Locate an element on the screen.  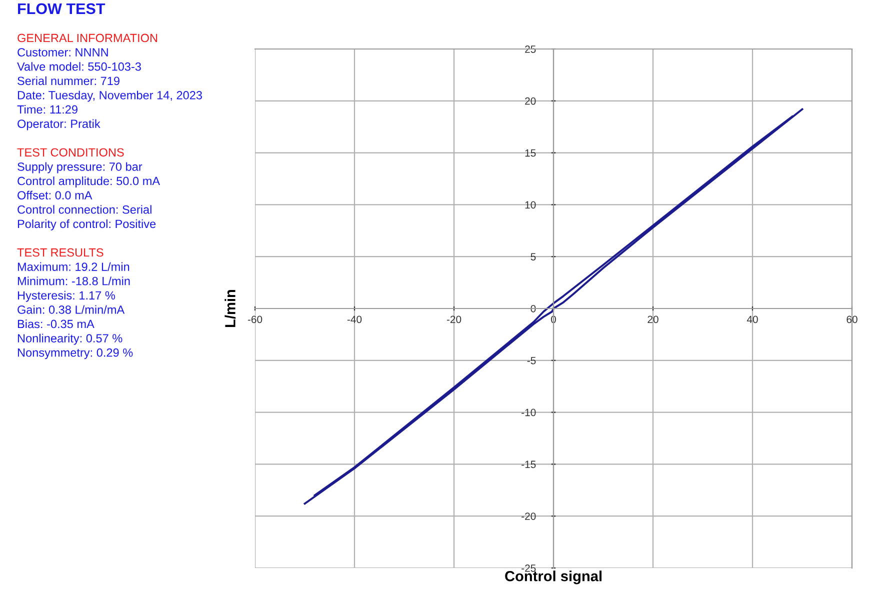
text: Operator: Pratik is located at coordinates (59, 124).